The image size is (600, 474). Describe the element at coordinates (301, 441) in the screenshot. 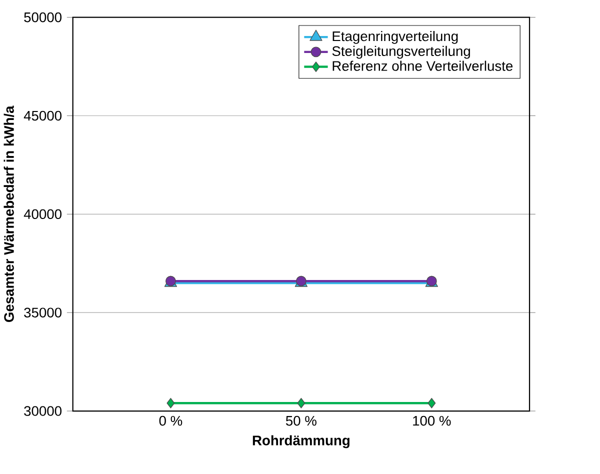

I see `x-axis-title: Rohrdämmung` at that location.